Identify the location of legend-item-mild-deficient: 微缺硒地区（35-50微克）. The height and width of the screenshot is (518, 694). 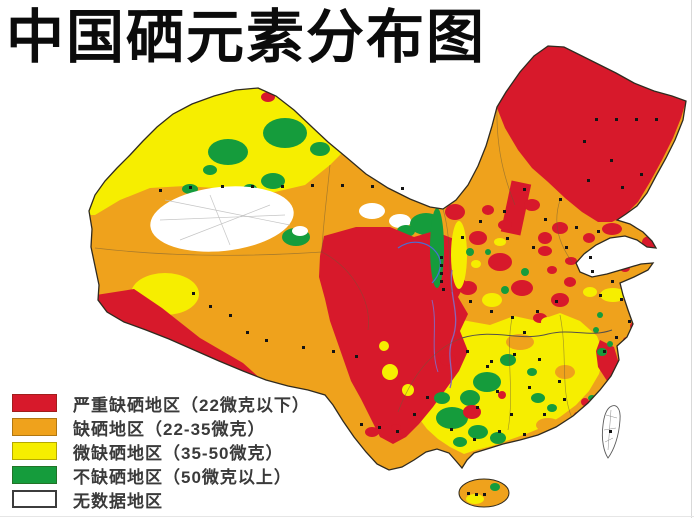
(161, 451).